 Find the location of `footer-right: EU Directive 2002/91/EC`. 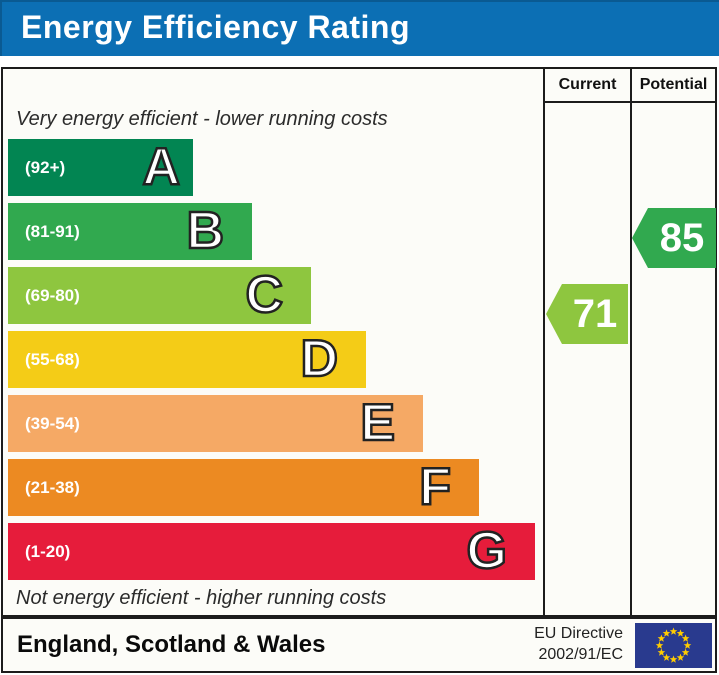

footer-right: EU Directive 2002/91/EC is located at coordinates (624, 645).